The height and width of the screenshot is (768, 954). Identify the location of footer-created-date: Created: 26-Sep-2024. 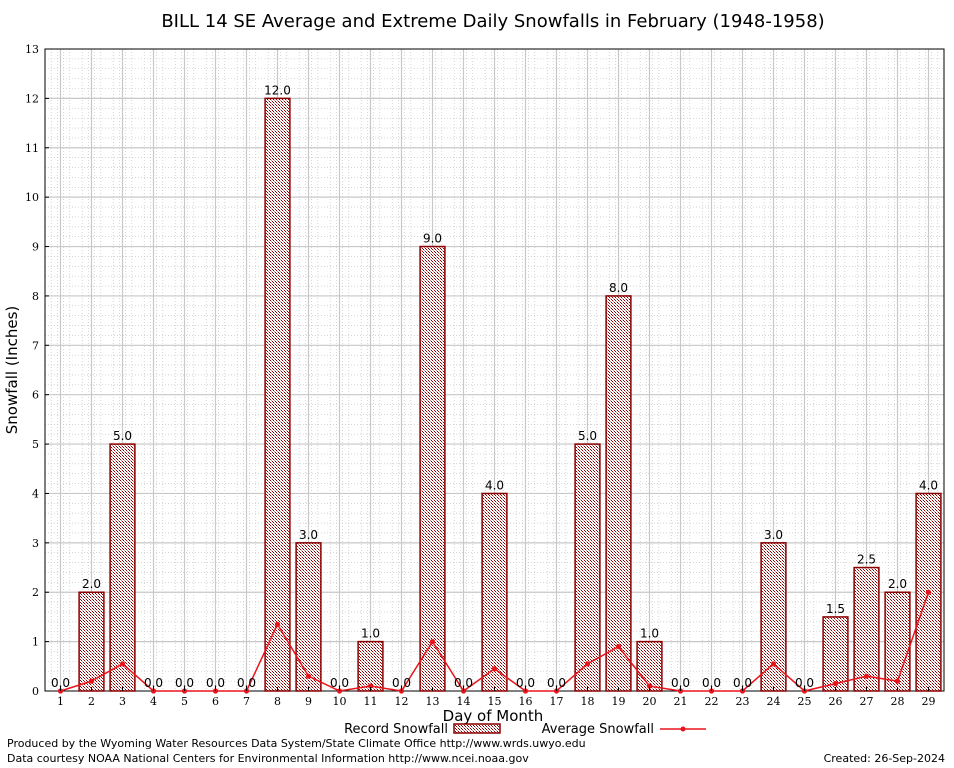
(884, 758).